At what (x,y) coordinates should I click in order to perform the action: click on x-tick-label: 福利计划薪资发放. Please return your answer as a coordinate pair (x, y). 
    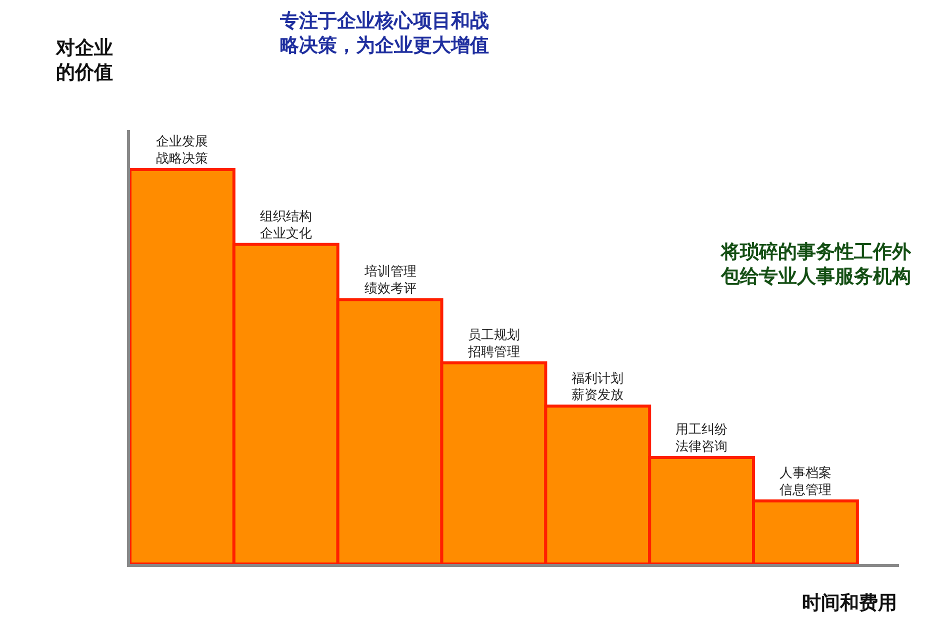
    Looking at the image, I should click on (598, 387).